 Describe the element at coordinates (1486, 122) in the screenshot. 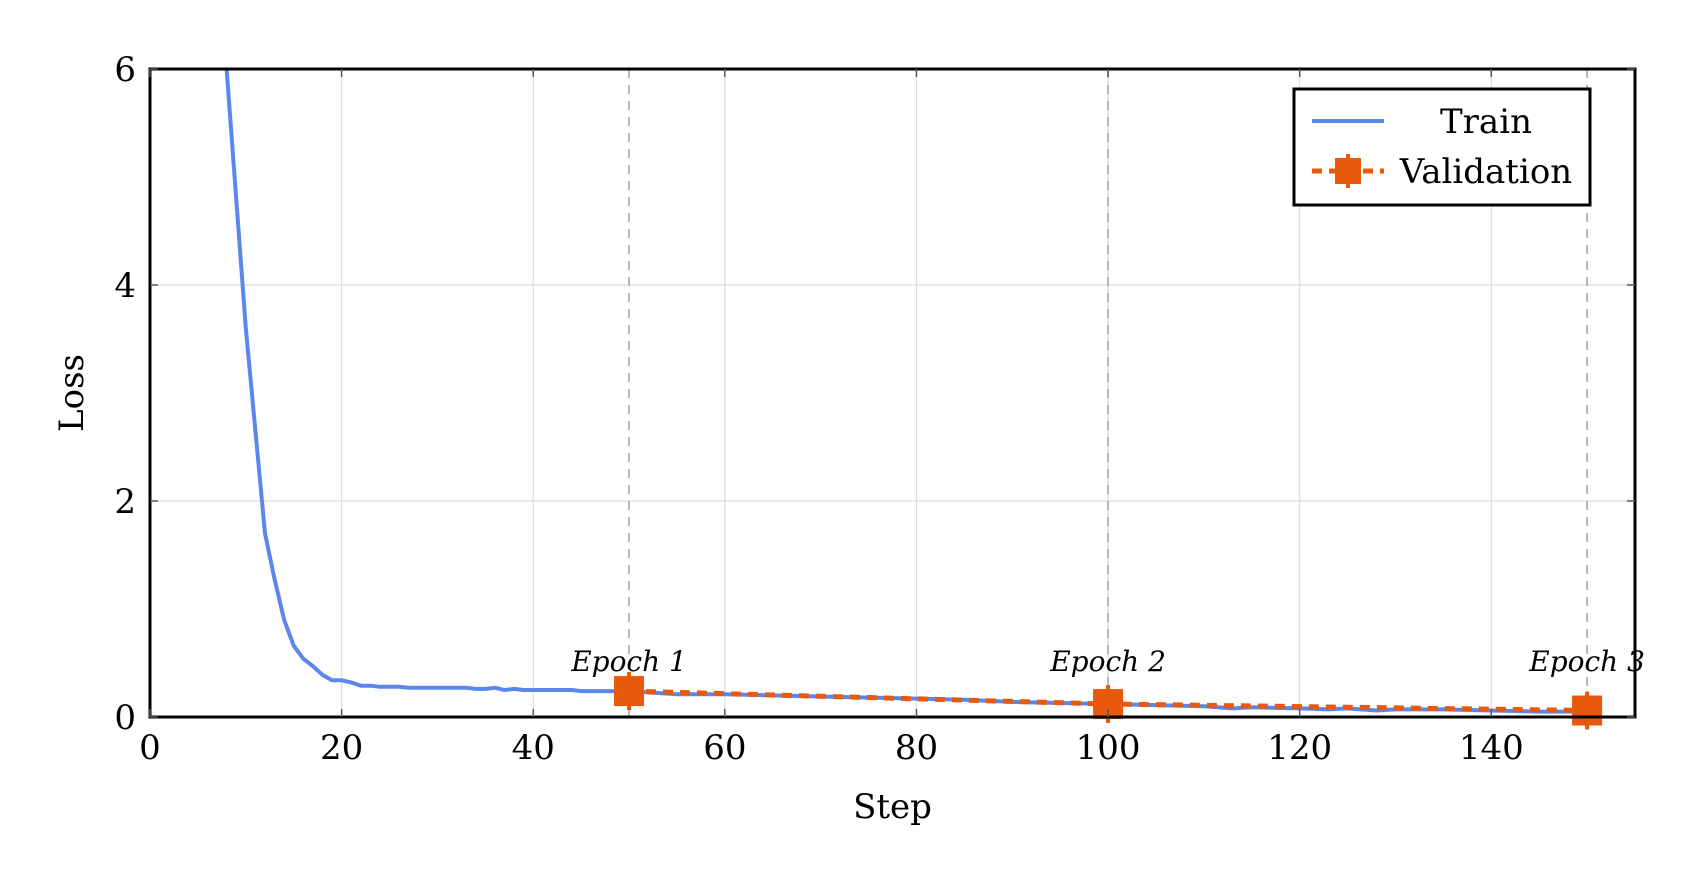

I see `legend-label-train: Train` at that location.